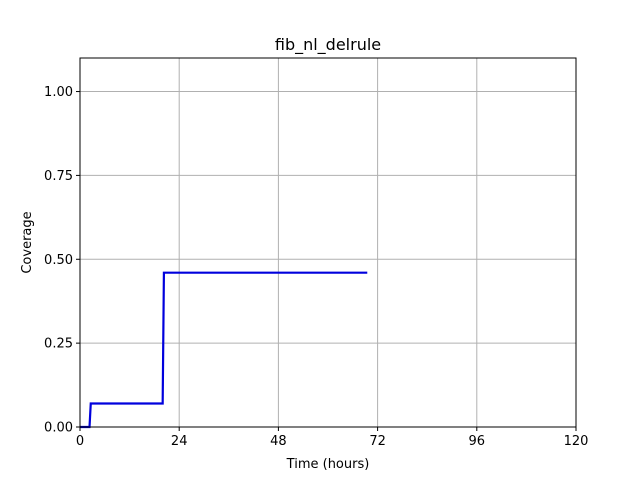 The height and width of the screenshot is (480, 640). What do you see at coordinates (332, 438) in the screenshot?
I see `x-axis-ticks: 0 24 48 72 96 120` at bounding box center [332, 438].